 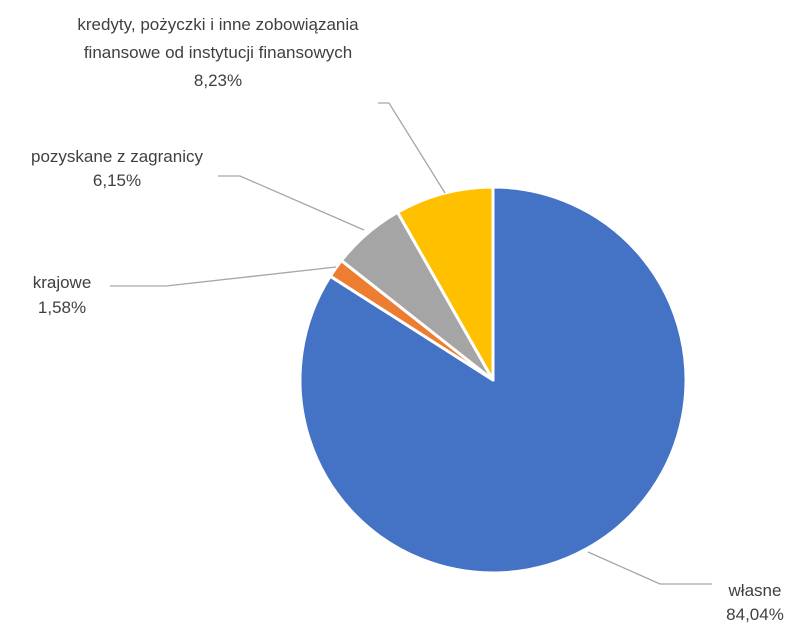 What do you see at coordinates (117, 180) in the screenshot?
I see `slice-label-value: 6,15%` at bounding box center [117, 180].